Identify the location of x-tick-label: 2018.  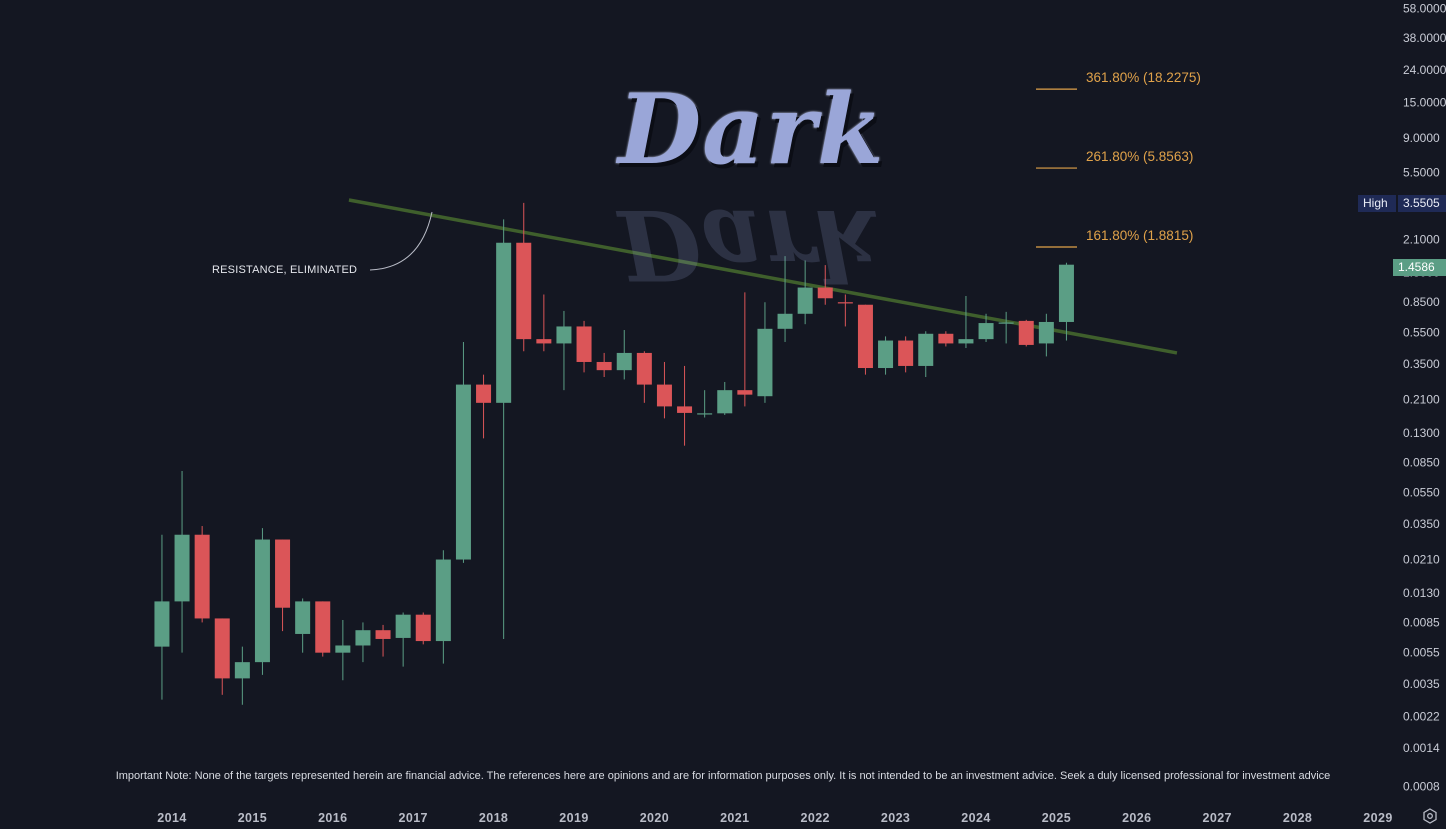
(493, 818).